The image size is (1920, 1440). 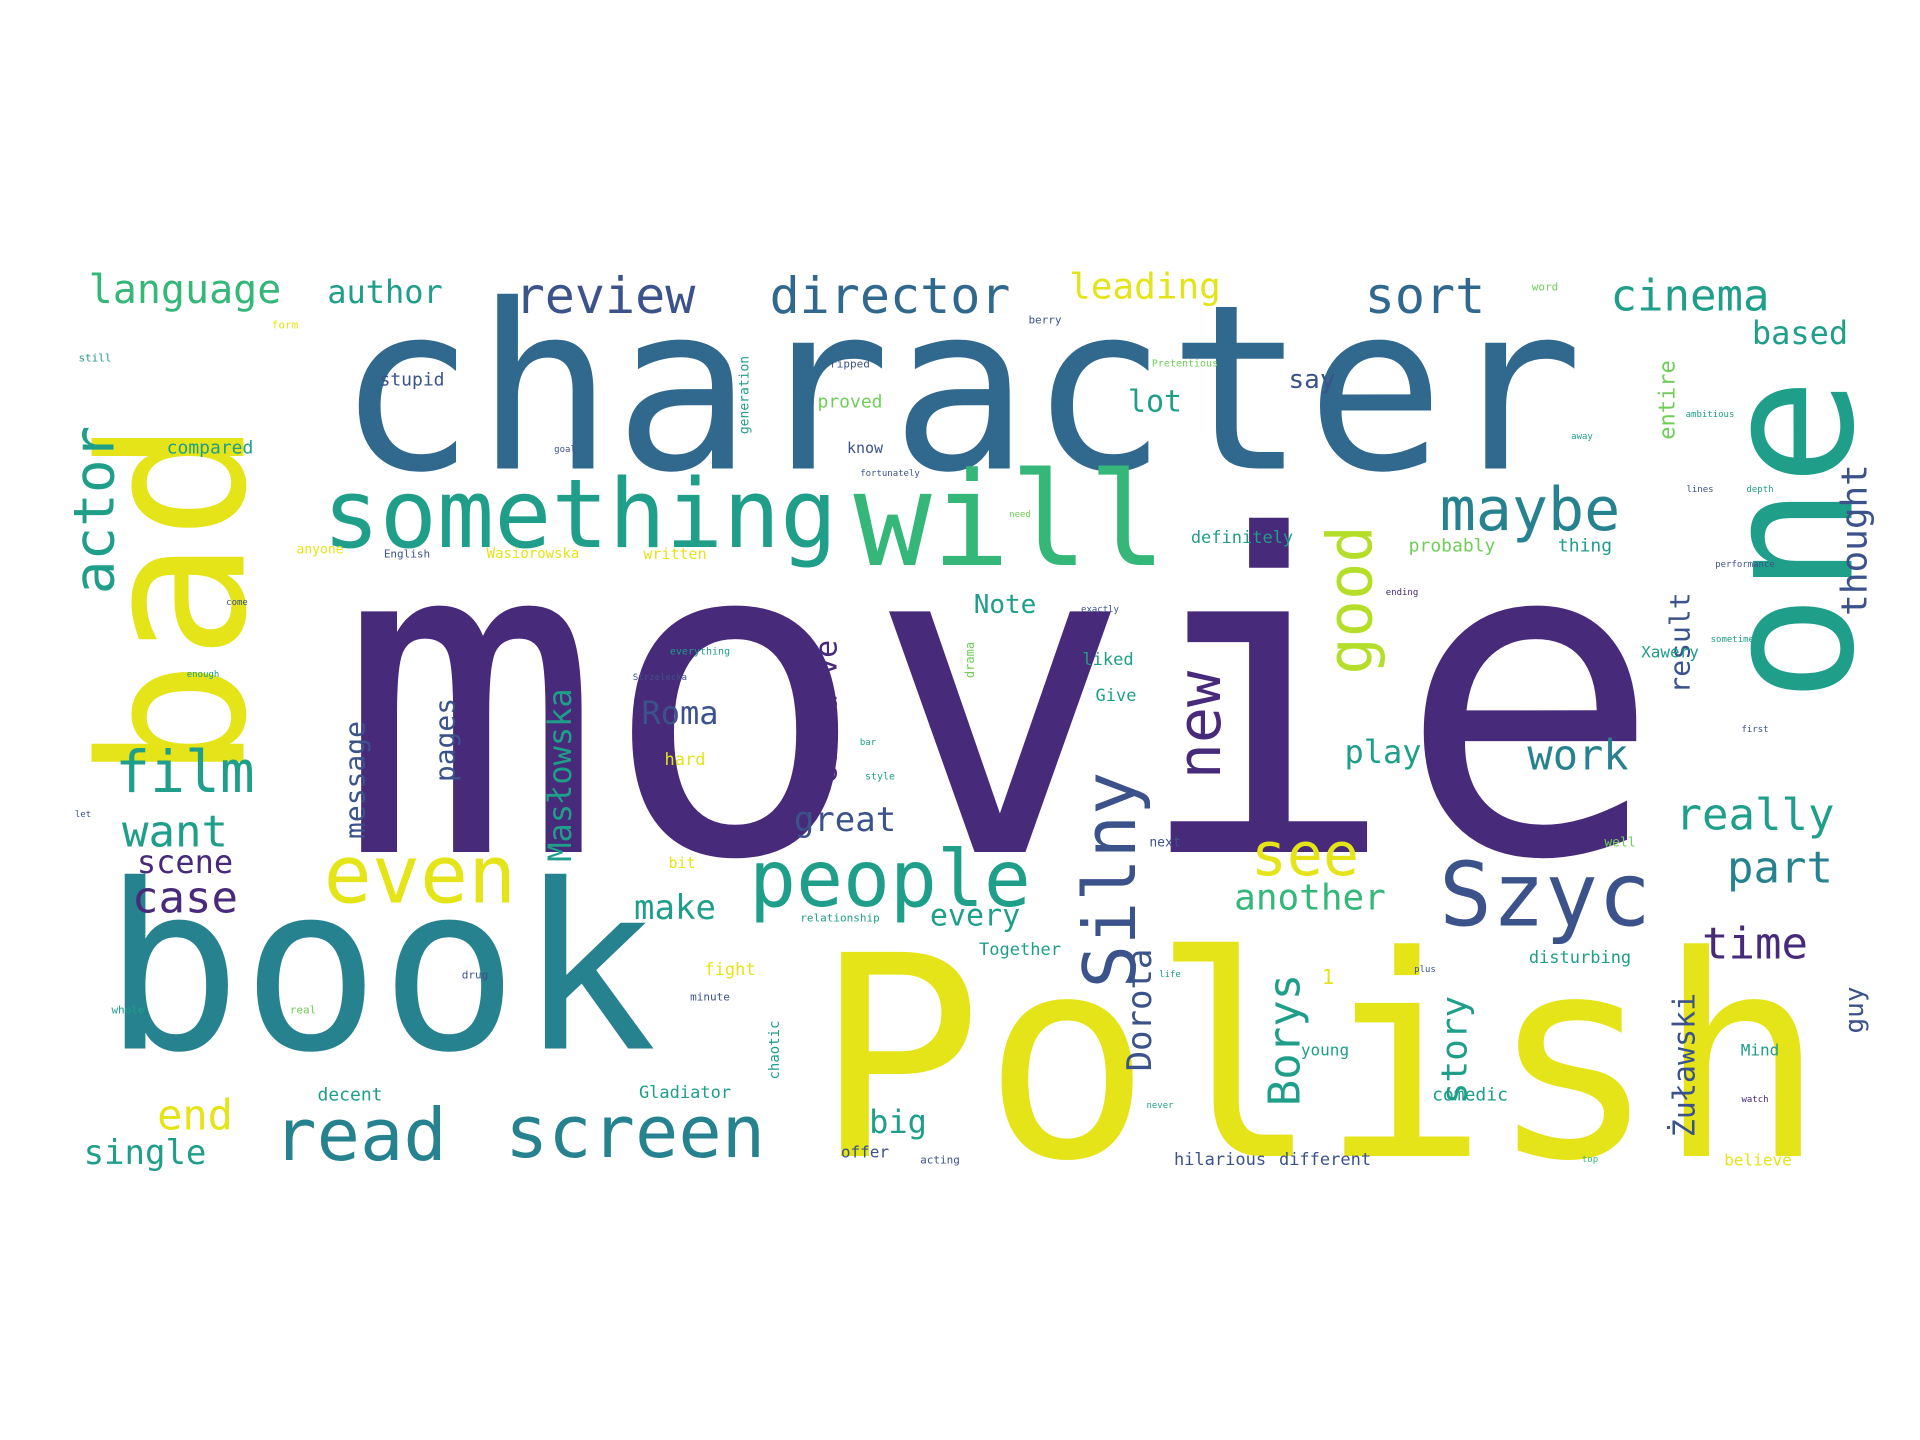 What do you see at coordinates (1285, 1040) in the screenshot?
I see `word-borys: Borys` at bounding box center [1285, 1040].